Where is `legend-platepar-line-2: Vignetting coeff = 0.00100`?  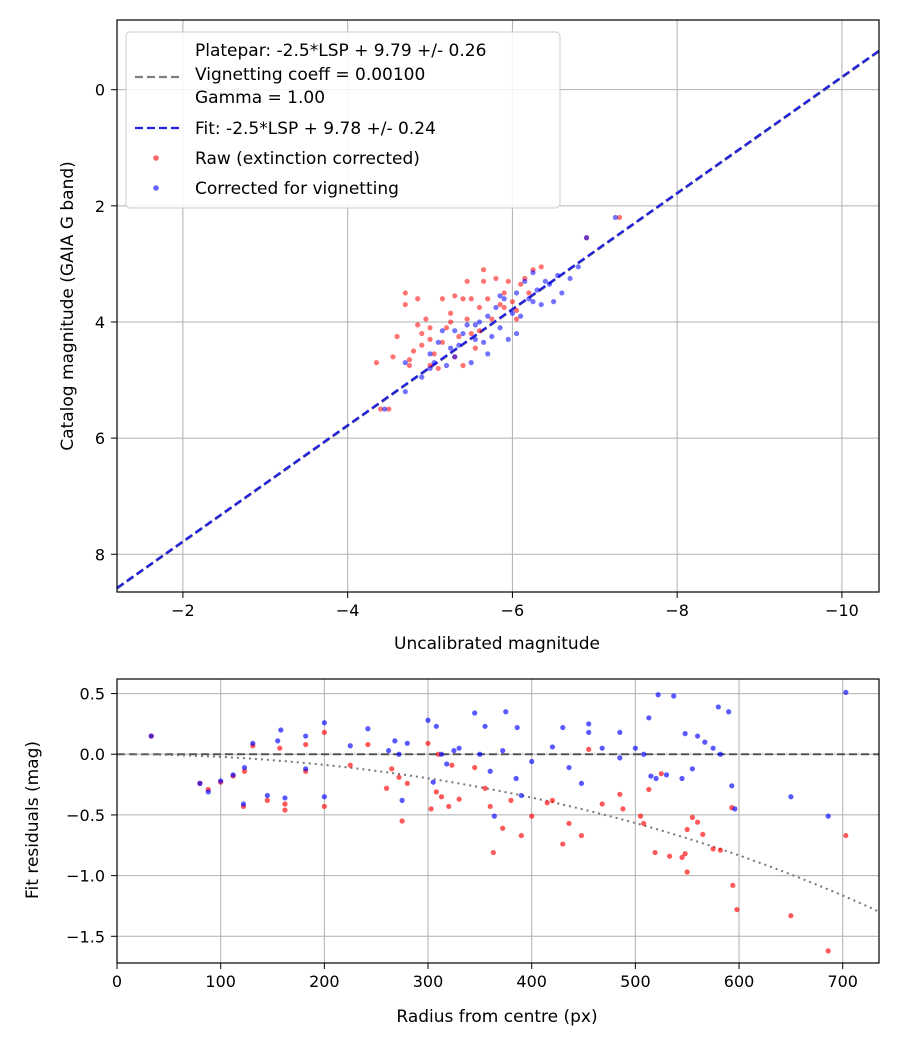
legend-platepar-line-2: Vignetting coeff = 0.00100 is located at coordinates (310, 75).